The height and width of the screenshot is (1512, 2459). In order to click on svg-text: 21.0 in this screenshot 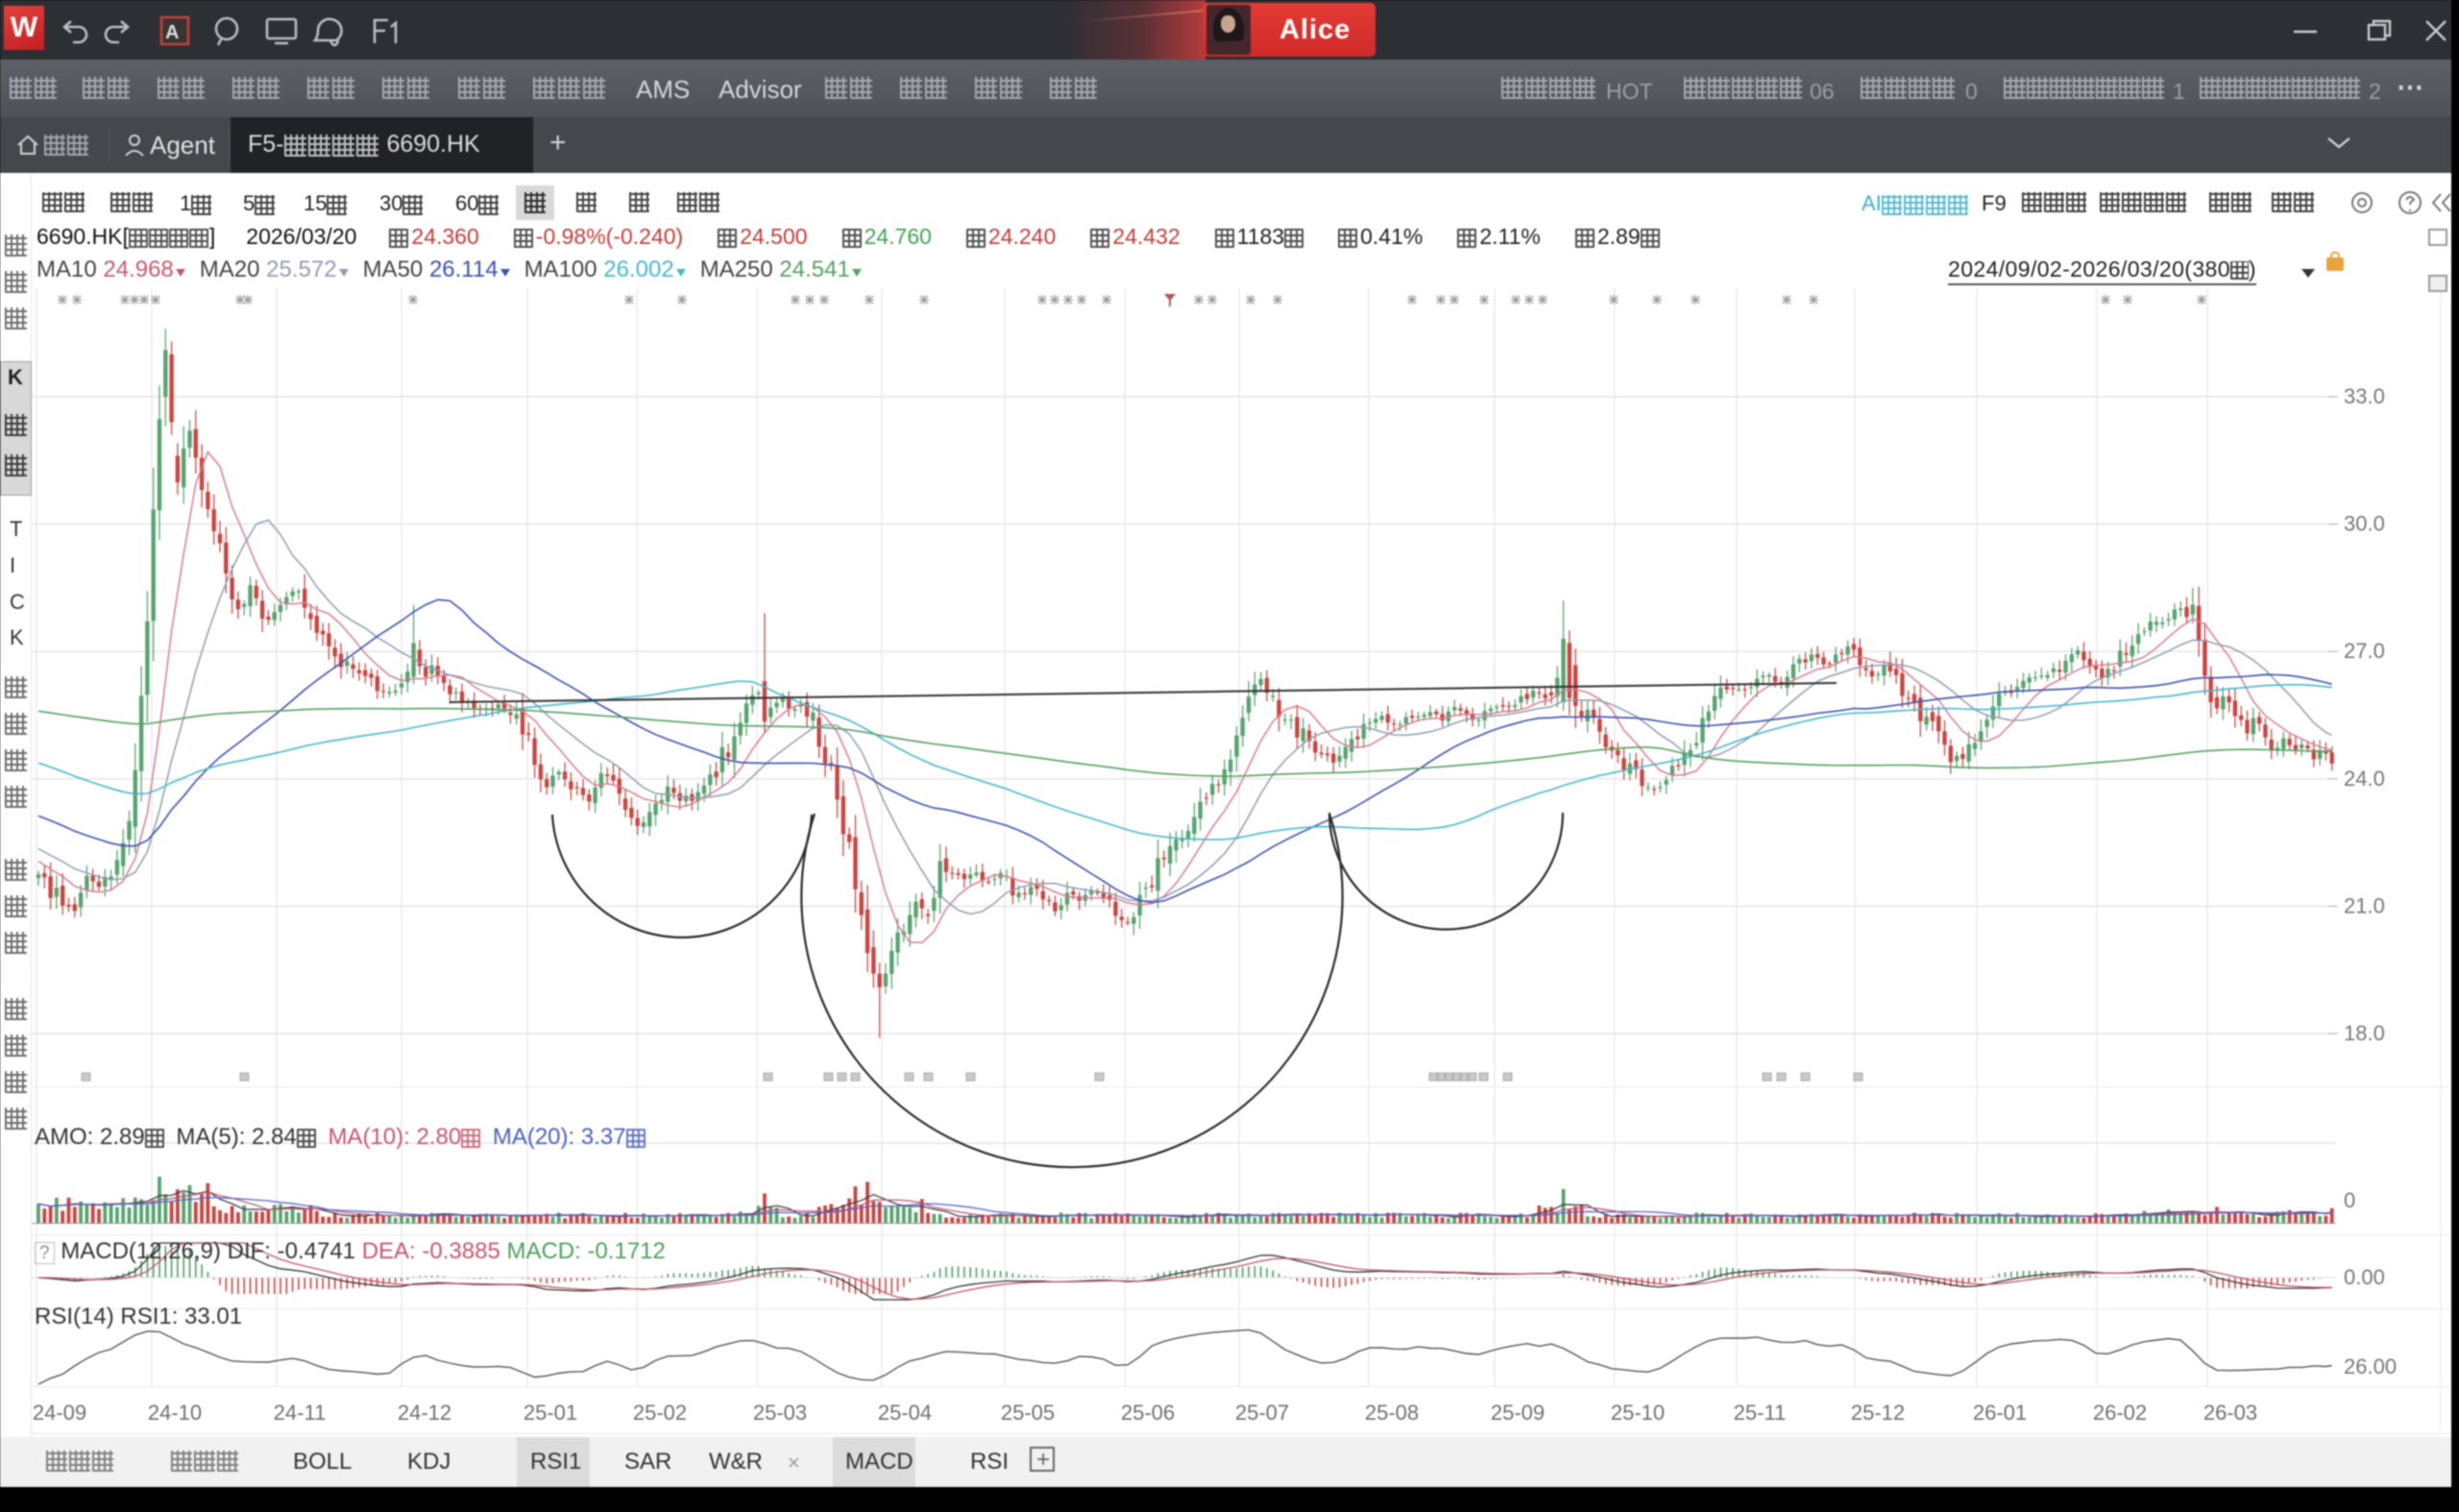, I will do `click(2364, 905)`.